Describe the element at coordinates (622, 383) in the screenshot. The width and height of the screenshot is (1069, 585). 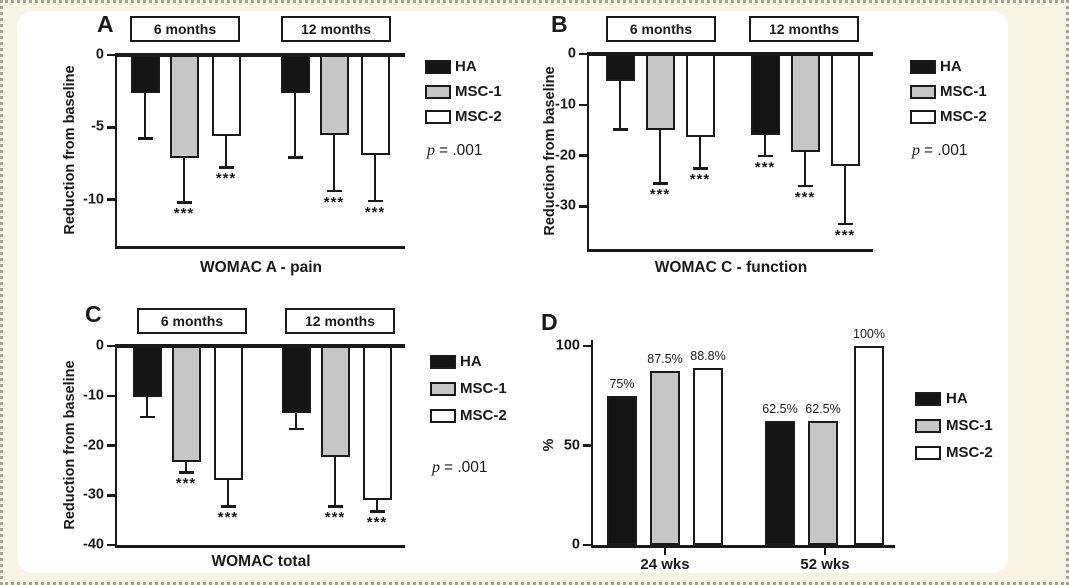
I see `bar-value-label: 75%` at that location.